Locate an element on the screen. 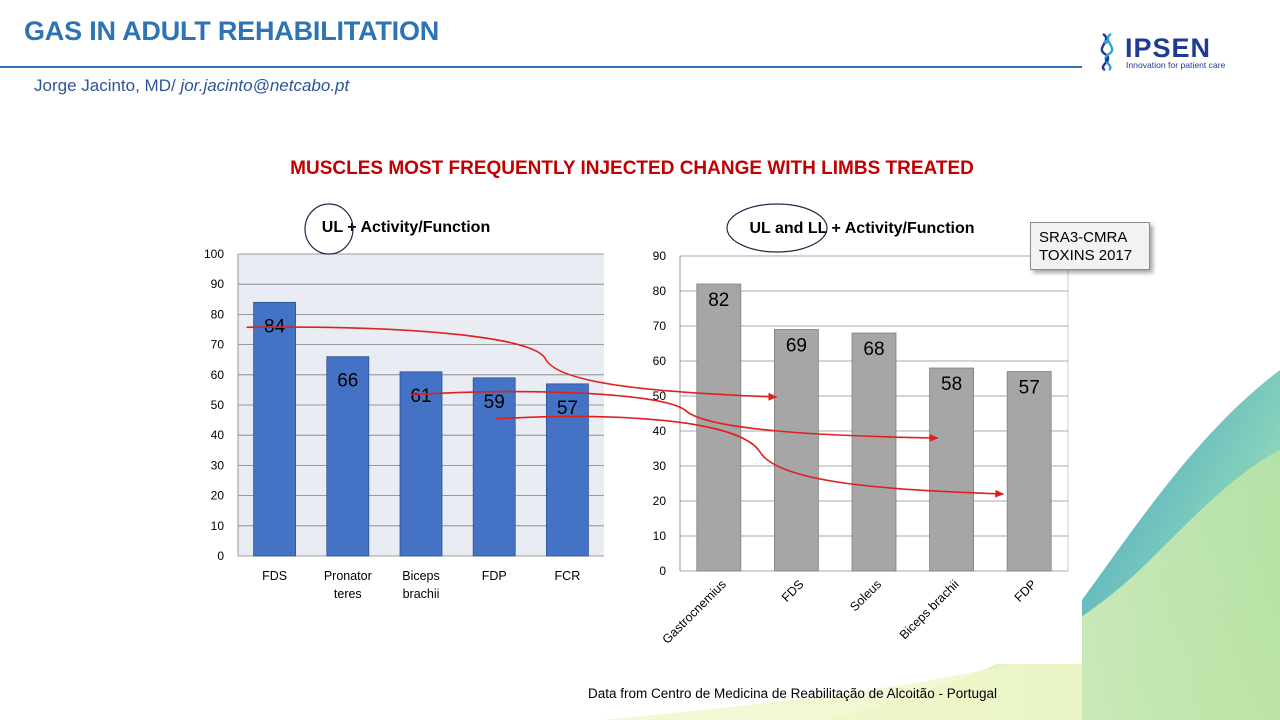 Image resolution: width=1280 pixels, height=720 pixels. x-tick-label: FDS is located at coordinates (274, 576).